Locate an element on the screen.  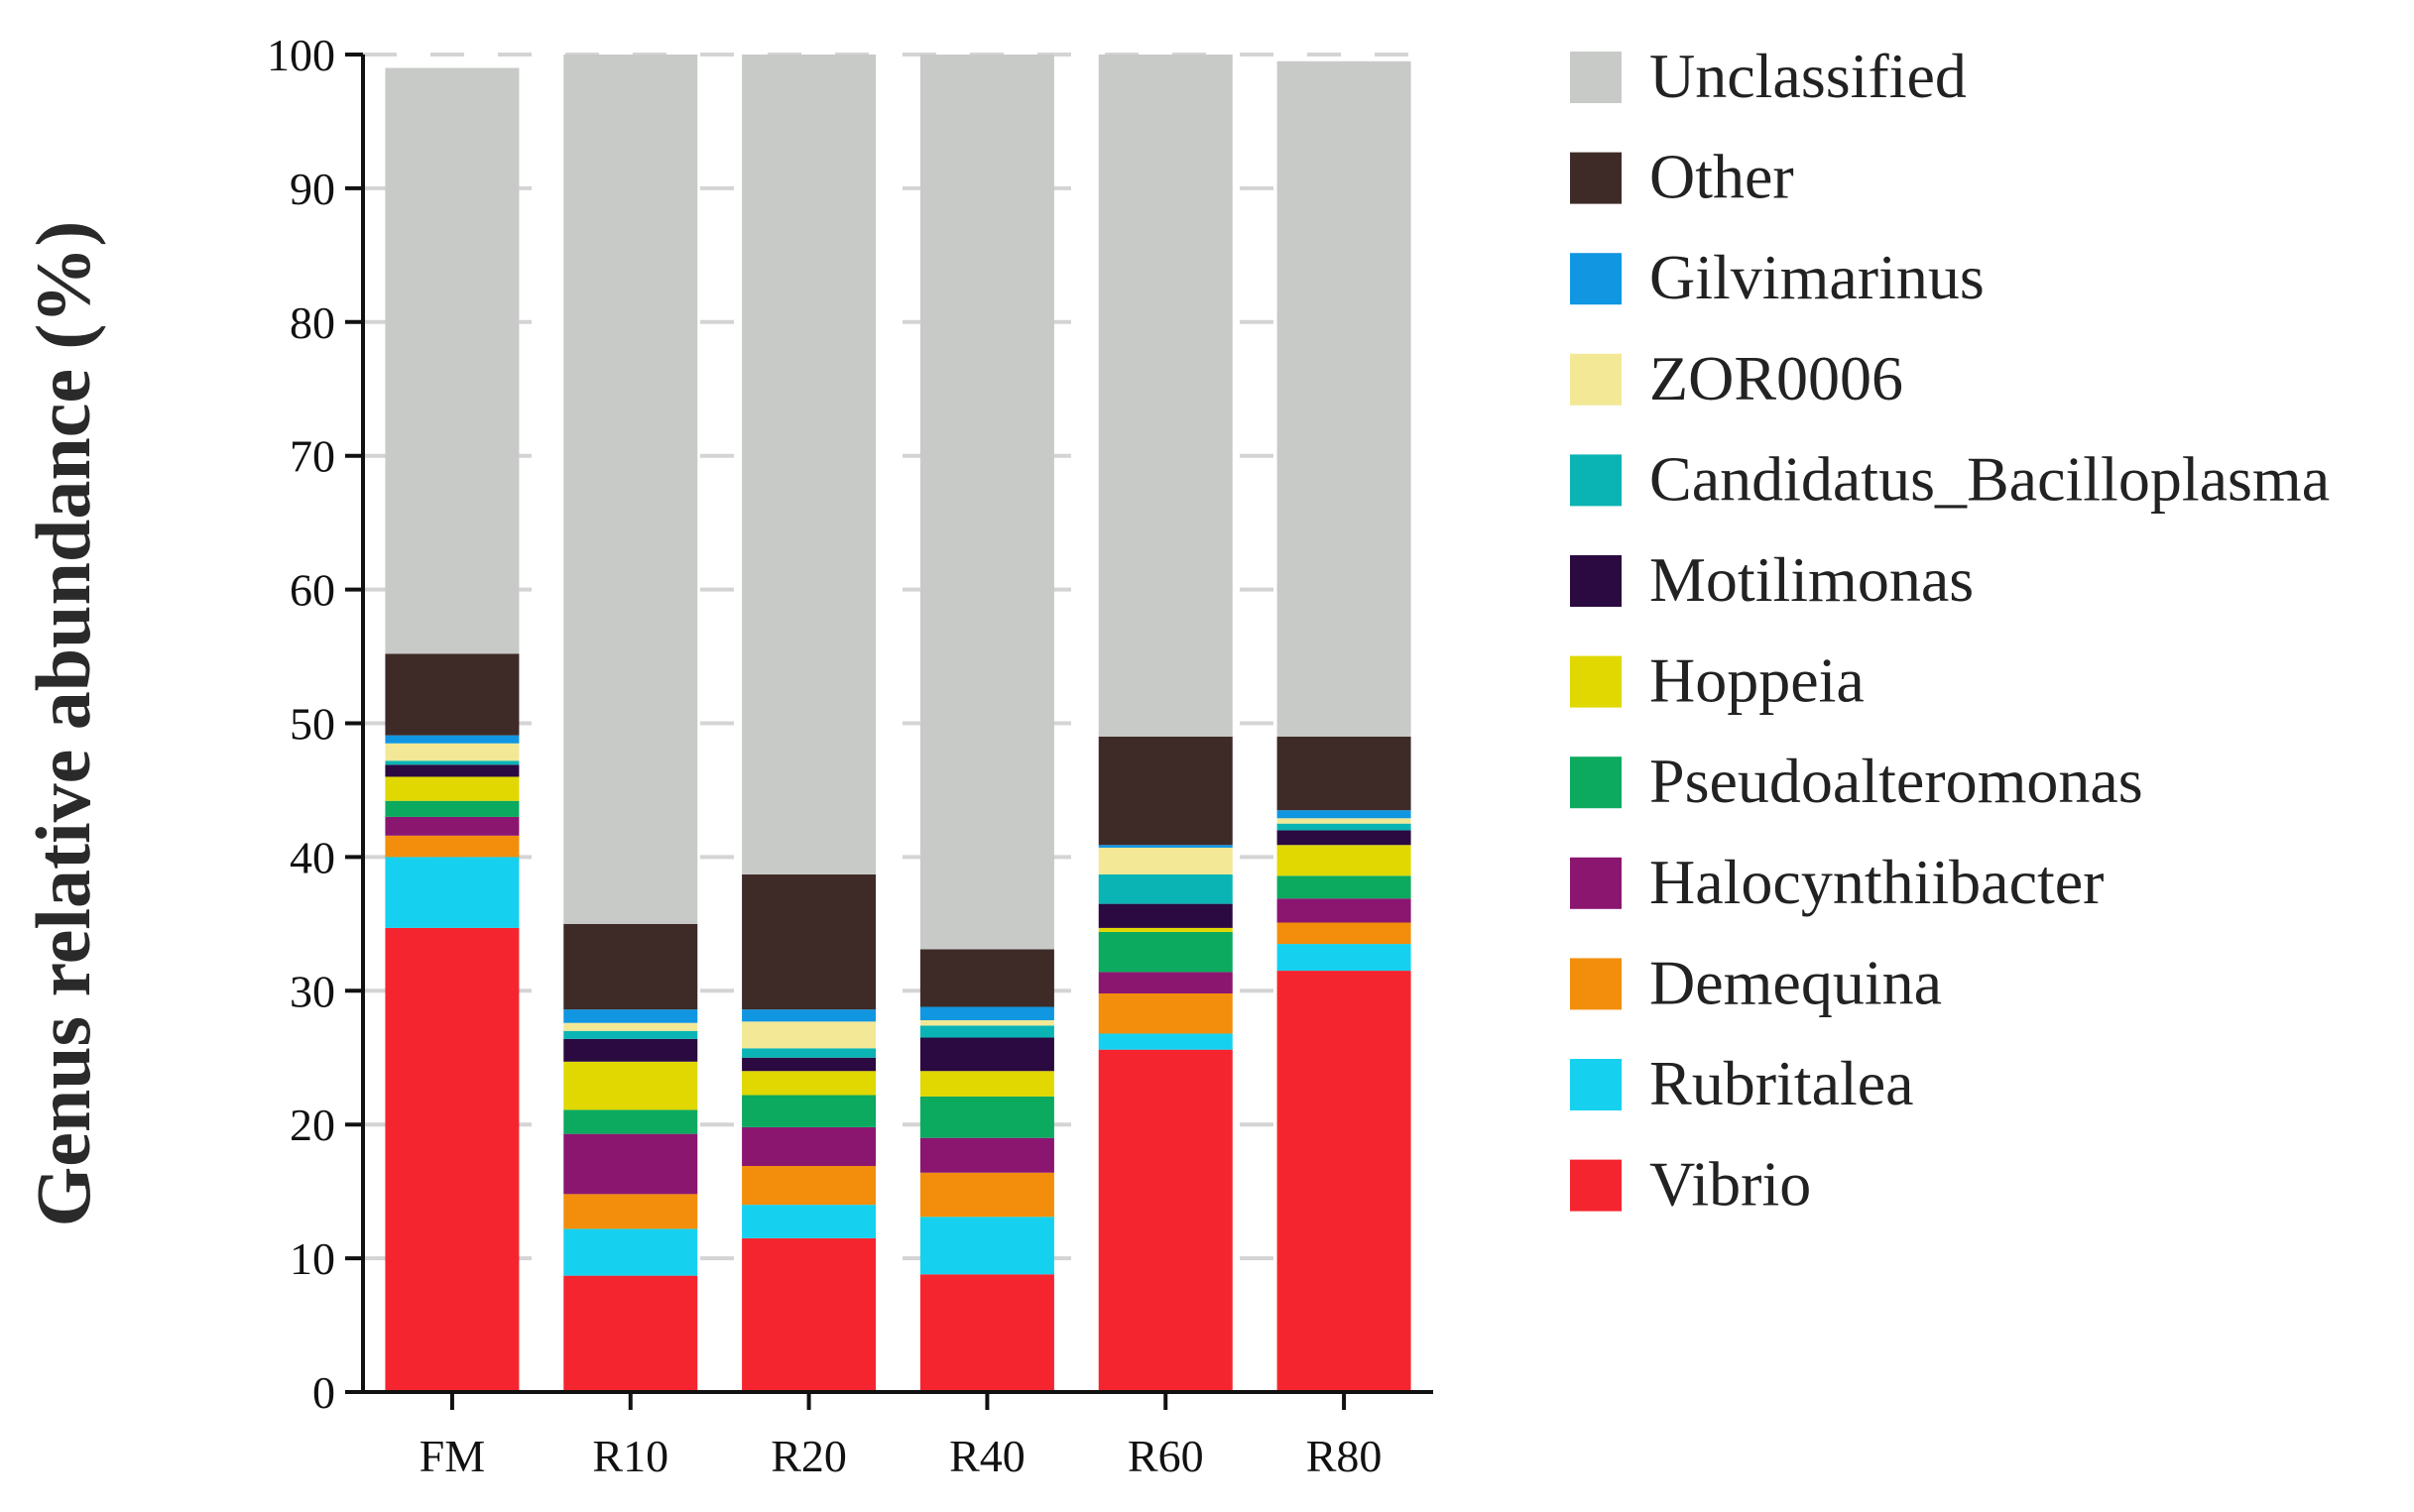
bar-segment-candidatus-bacilloplasma-r80 is located at coordinates (1343, 827).